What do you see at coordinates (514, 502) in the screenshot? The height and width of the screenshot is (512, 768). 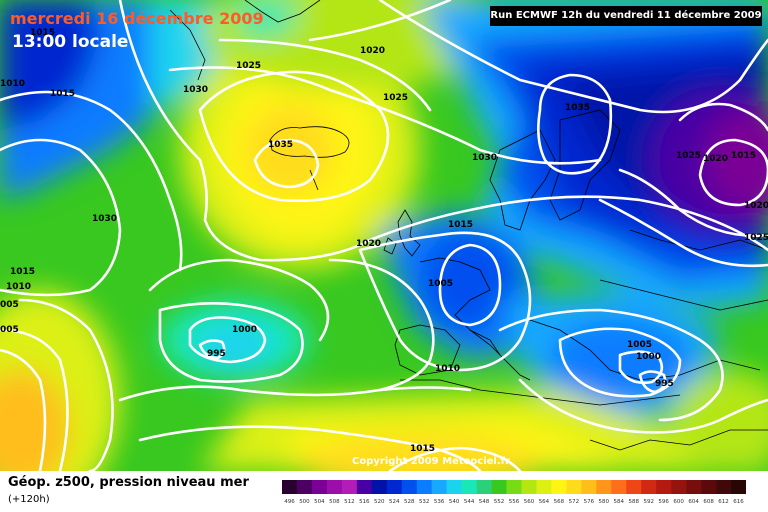 I see `legend-tick-label: 556` at bounding box center [514, 502].